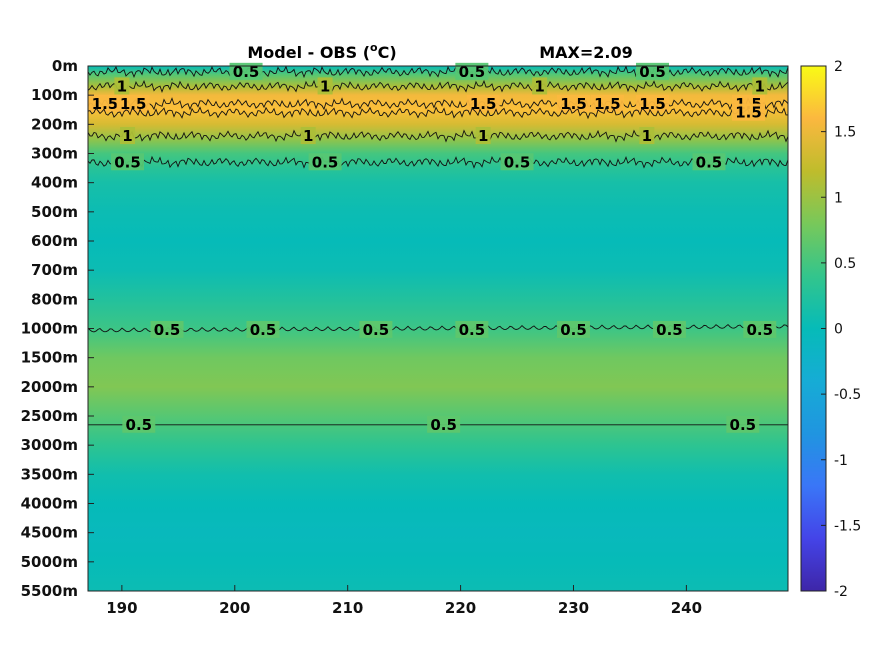  What do you see at coordinates (54, 95) in the screenshot?
I see `y-tick-label: 100m` at bounding box center [54, 95].